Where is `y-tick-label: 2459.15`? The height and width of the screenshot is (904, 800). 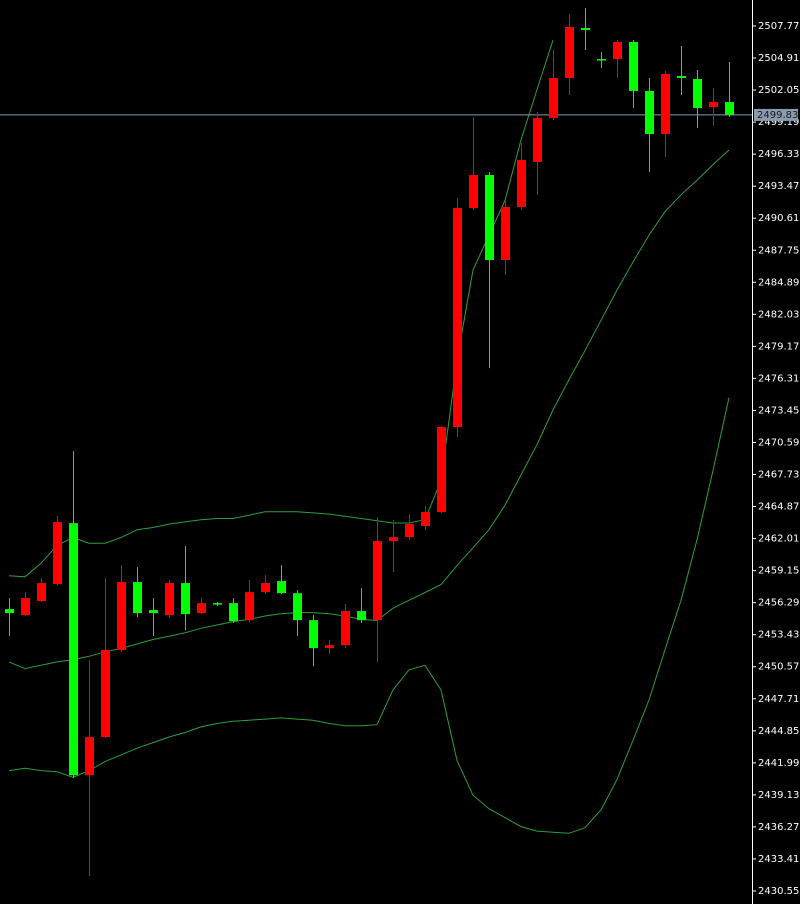
y-tick-label: 2459.15 is located at coordinates (778, 571).